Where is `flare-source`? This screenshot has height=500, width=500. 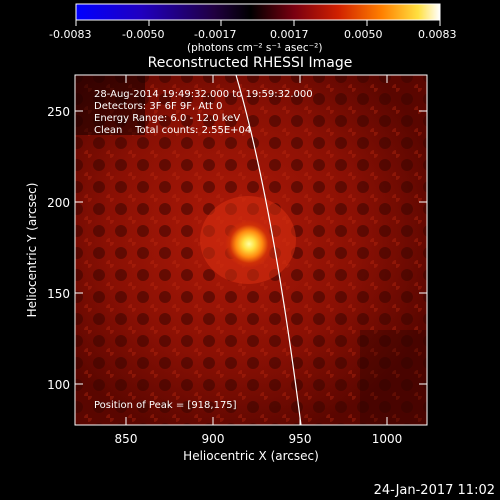 flare-source is located at coordinates (249, 244).